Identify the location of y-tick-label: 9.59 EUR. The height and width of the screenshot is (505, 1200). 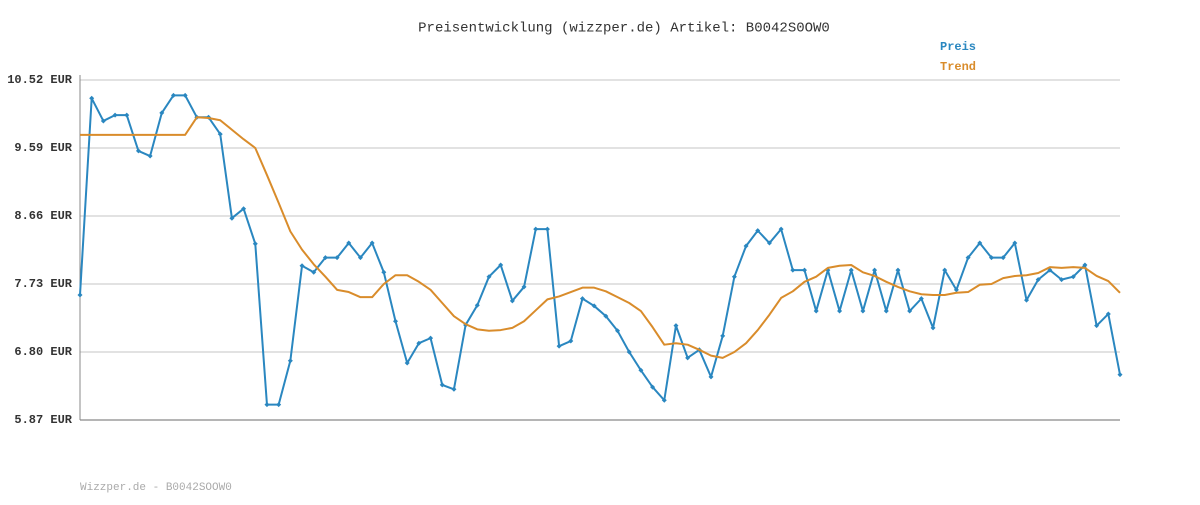
(43, 148).